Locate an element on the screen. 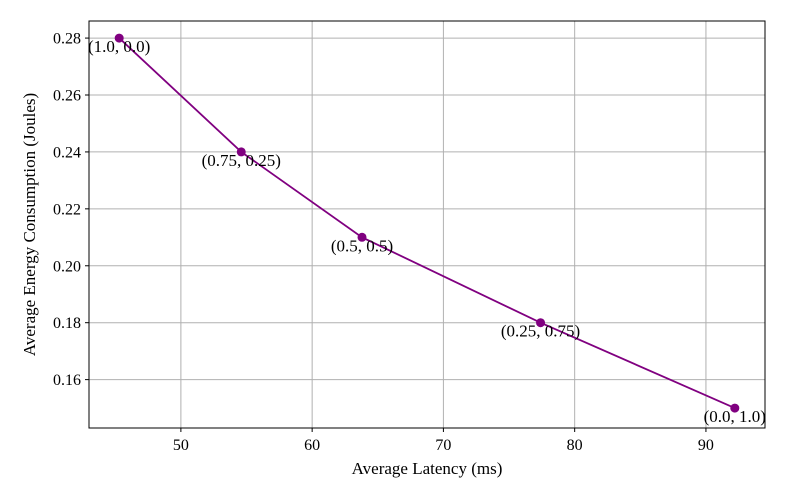 The height and width of the screenshot is (500, 800). x-tick-label: 60 is located at coordinates (312, 445).